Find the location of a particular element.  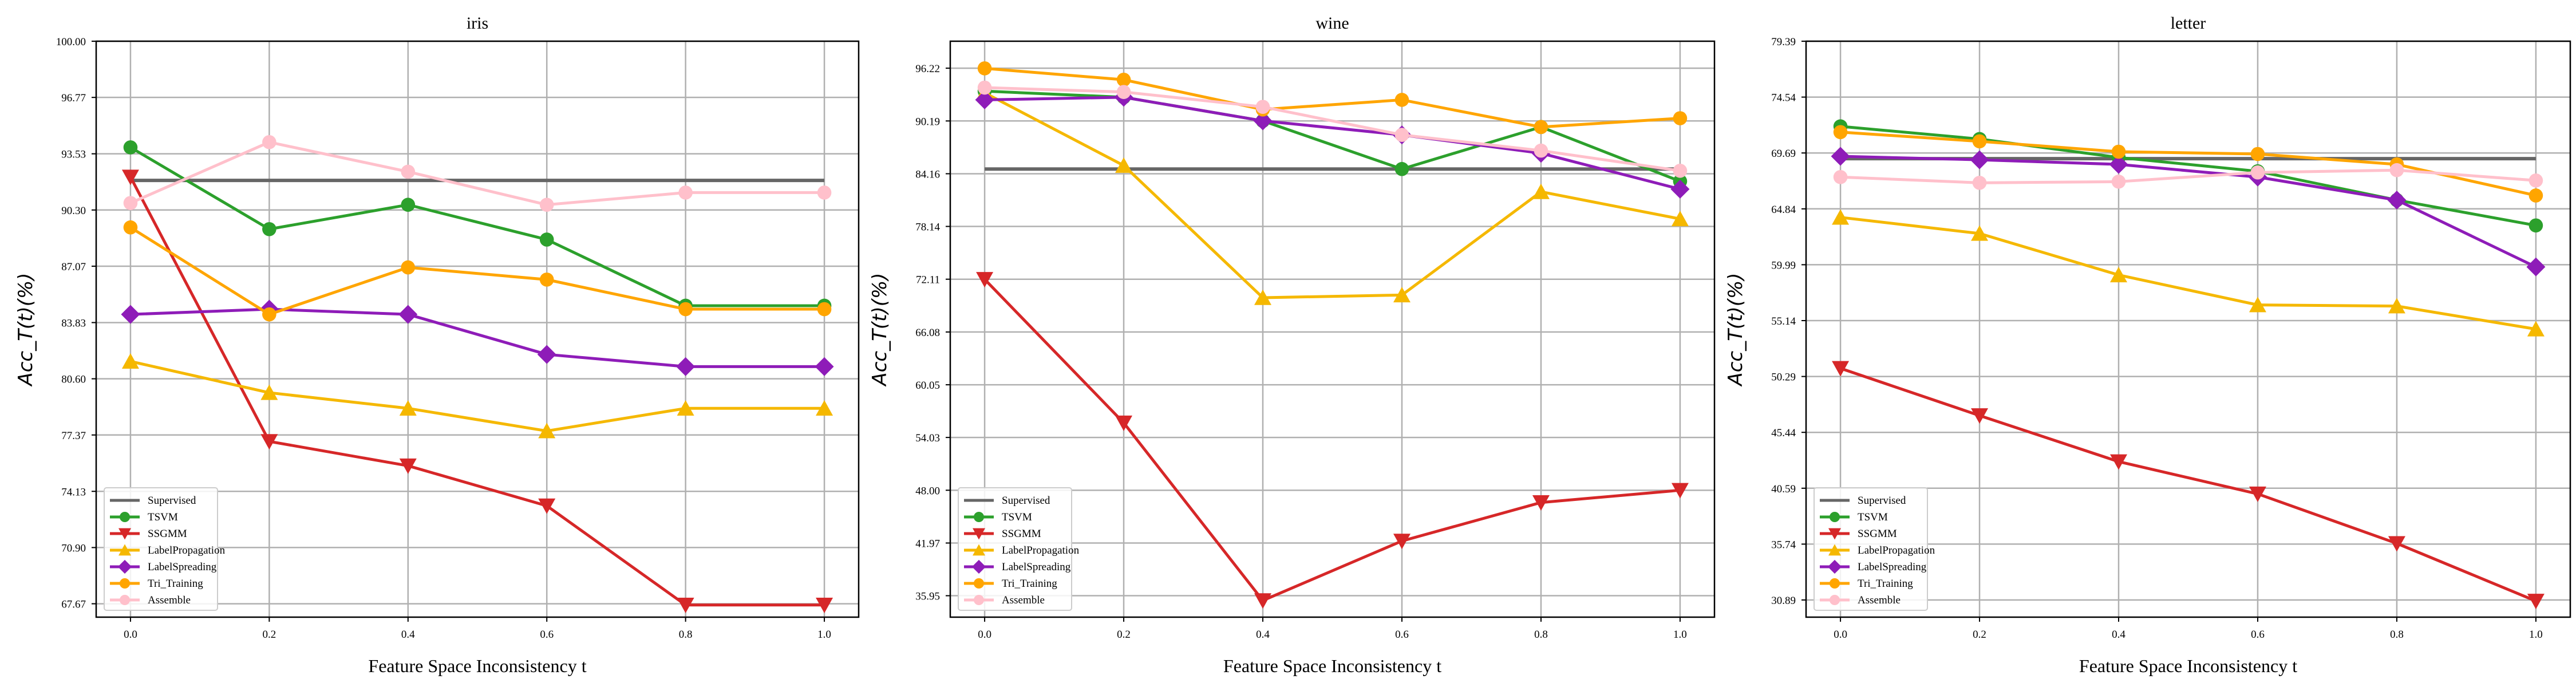

y-tick-label-3: 77.37 is located at coordinates (73, 436).